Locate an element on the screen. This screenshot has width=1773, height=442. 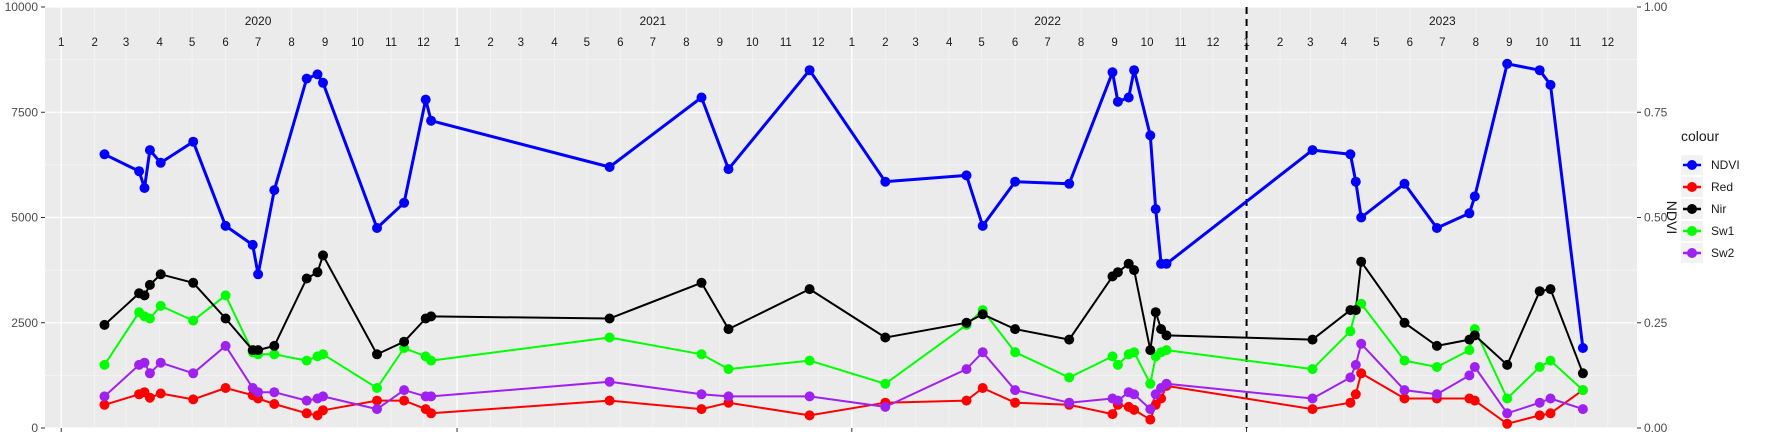
x-axis-ticks is located at coordinates (654, 430).